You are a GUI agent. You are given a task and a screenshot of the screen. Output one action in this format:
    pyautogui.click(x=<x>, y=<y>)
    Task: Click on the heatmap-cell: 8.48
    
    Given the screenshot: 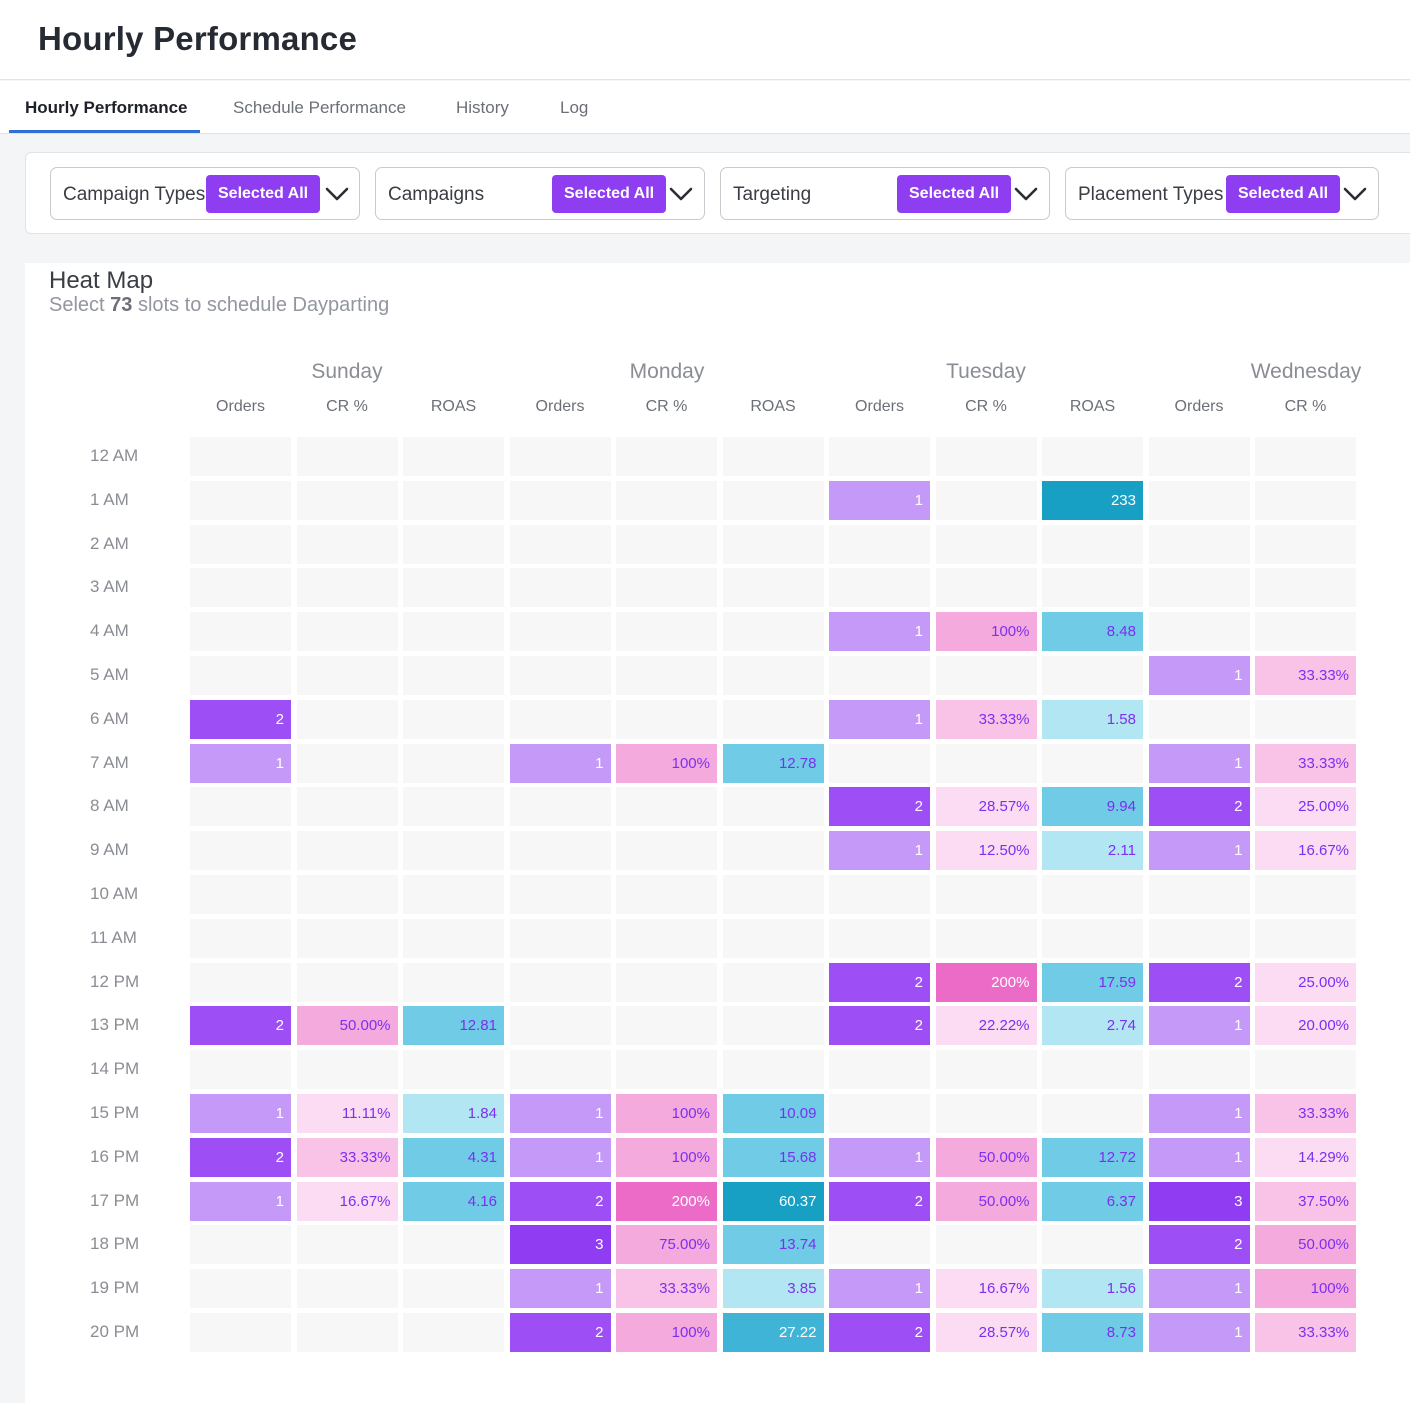 What is the action you would take?
    pyautogui.click(x=1092, y=632)
    